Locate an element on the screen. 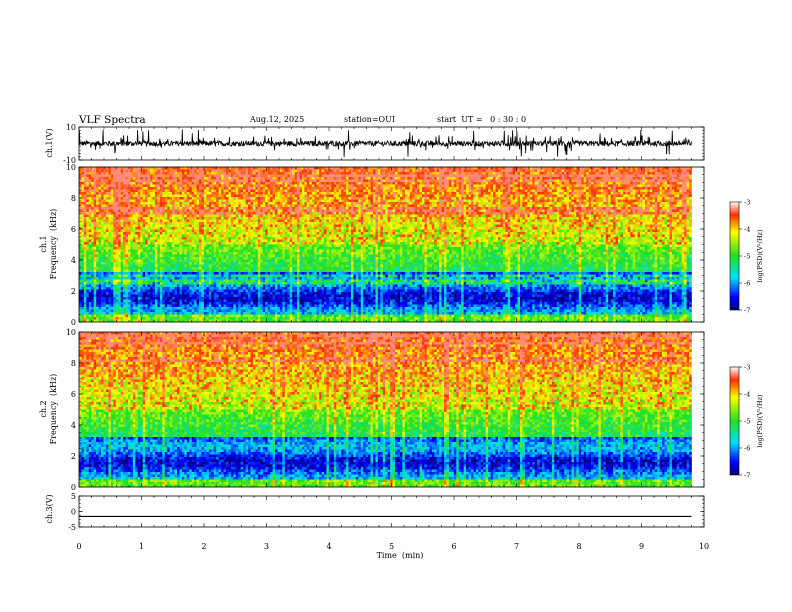  ch3-waveform-panel: 5 0 -5 is located at coordinates (386, 512).